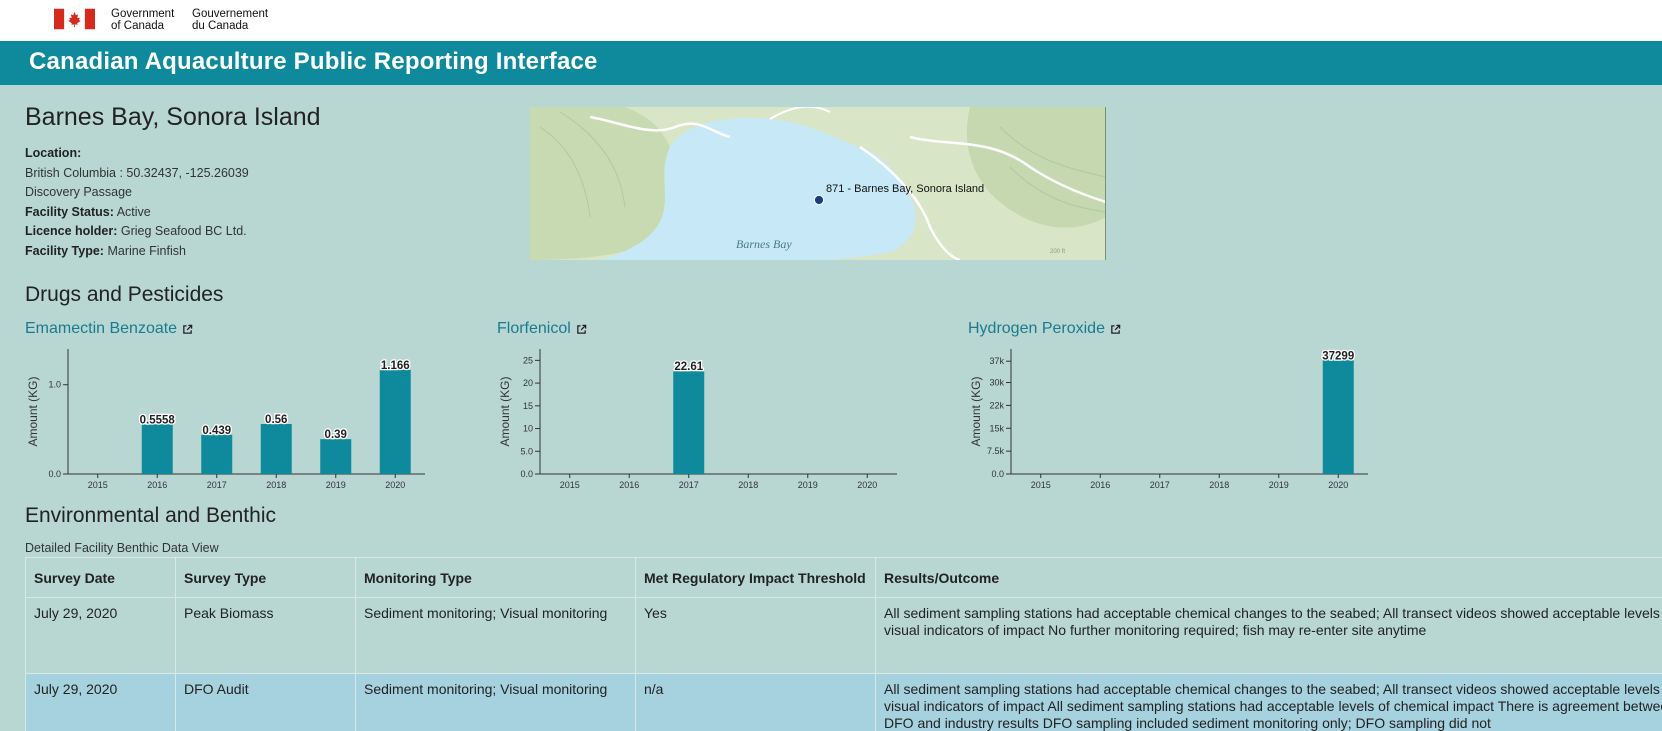 This screenshot has width=1662, height=731. I want to click on emamectin-benzoate-title: Emamectin Benzoate, so click(101, 328).